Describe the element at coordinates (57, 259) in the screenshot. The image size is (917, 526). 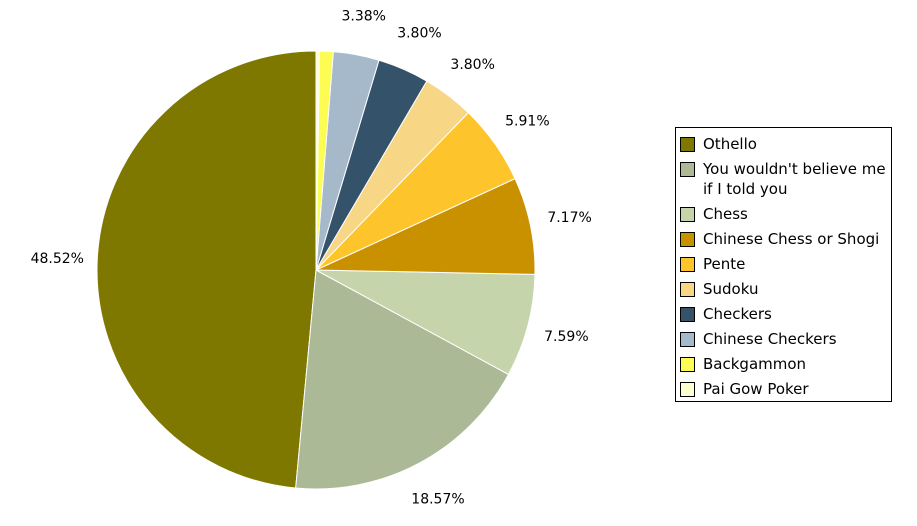
I see `pie-label-othello: 48.52%` at that location.